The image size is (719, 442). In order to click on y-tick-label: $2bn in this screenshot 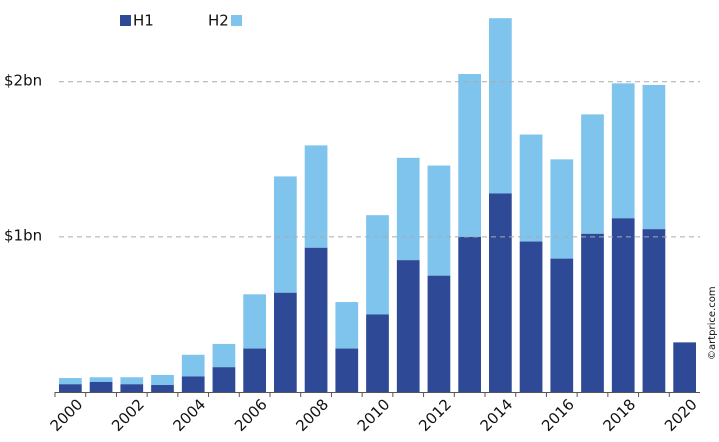, I will do `click(23, 80)`.